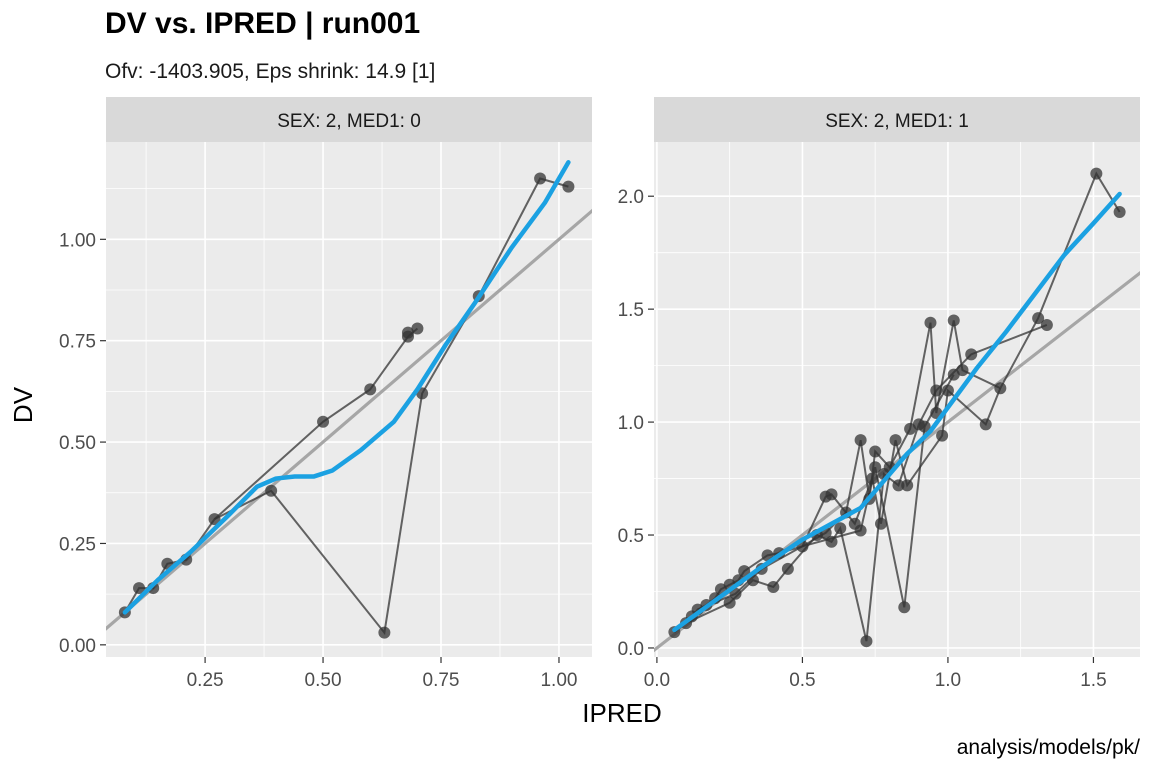 This screenshot has width=1152, height=768. I want to click on y-axis-title: DV, so click(23, 404).